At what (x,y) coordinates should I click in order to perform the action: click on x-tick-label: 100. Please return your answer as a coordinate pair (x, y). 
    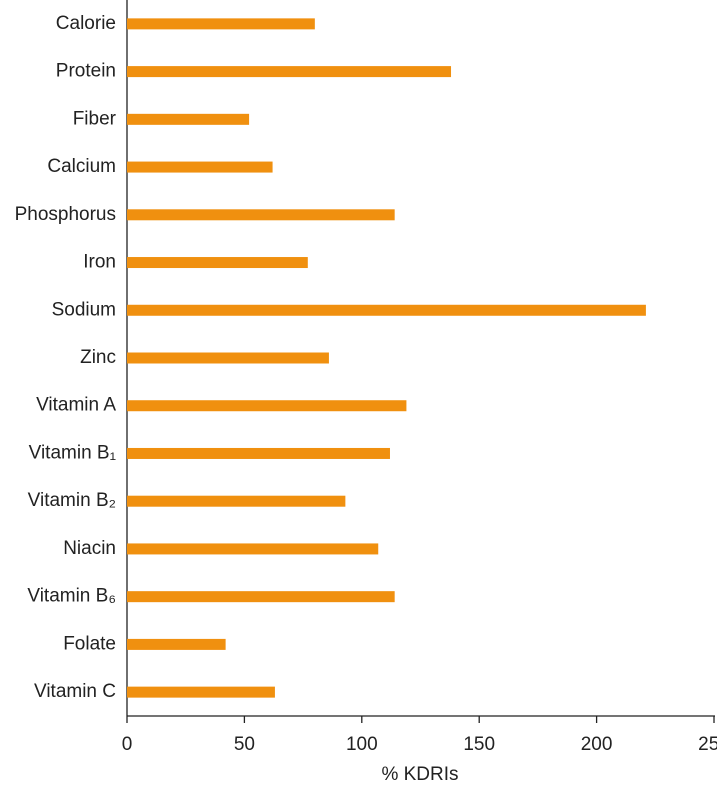
    Looking at the image, I should click on (362, 744).